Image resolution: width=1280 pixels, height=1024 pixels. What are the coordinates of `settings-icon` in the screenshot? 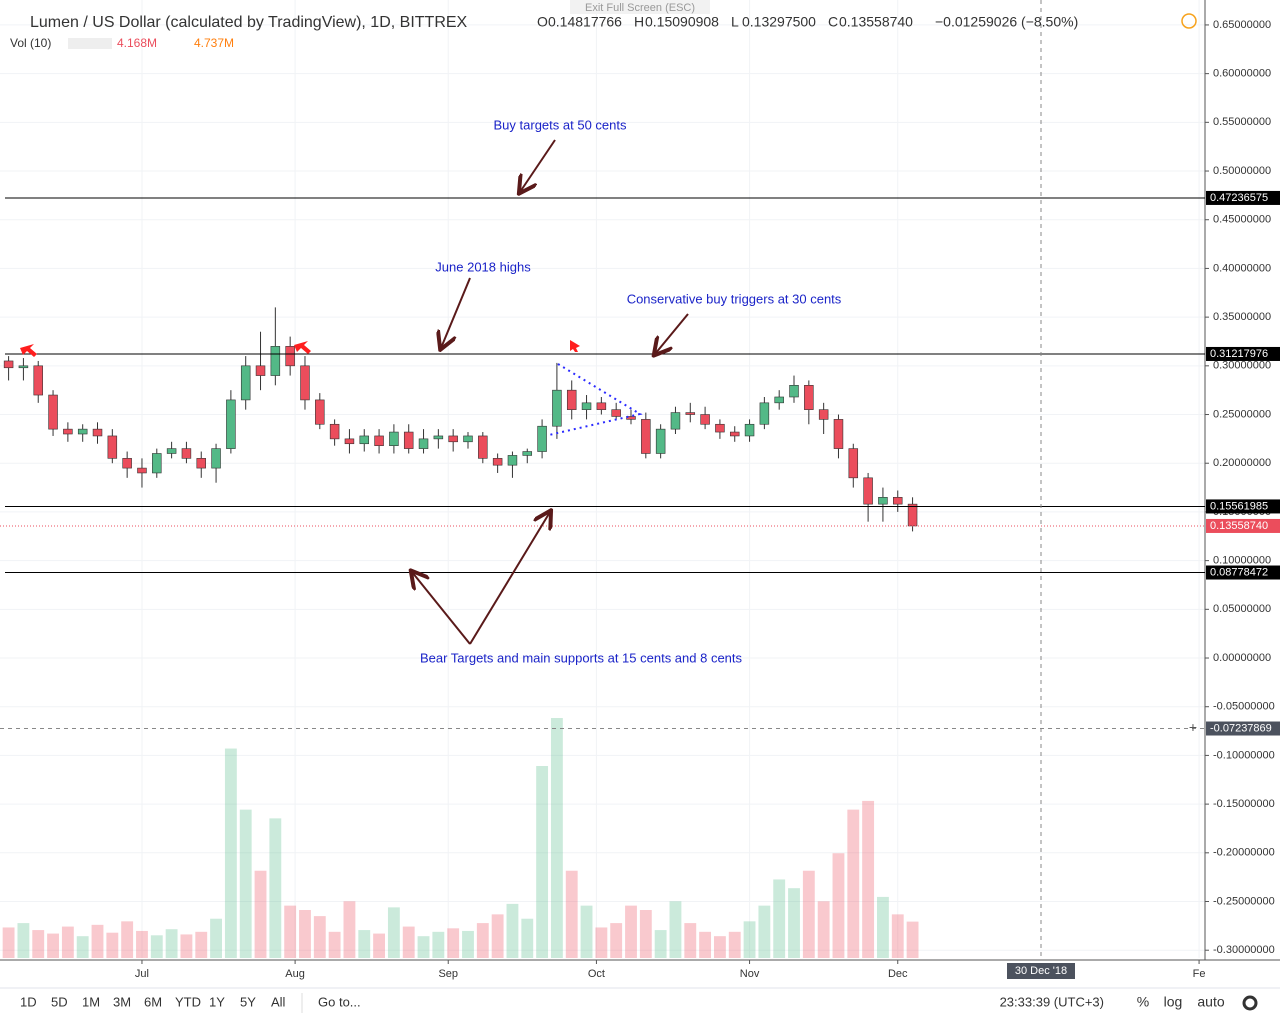 It's located at (1250, 1003).